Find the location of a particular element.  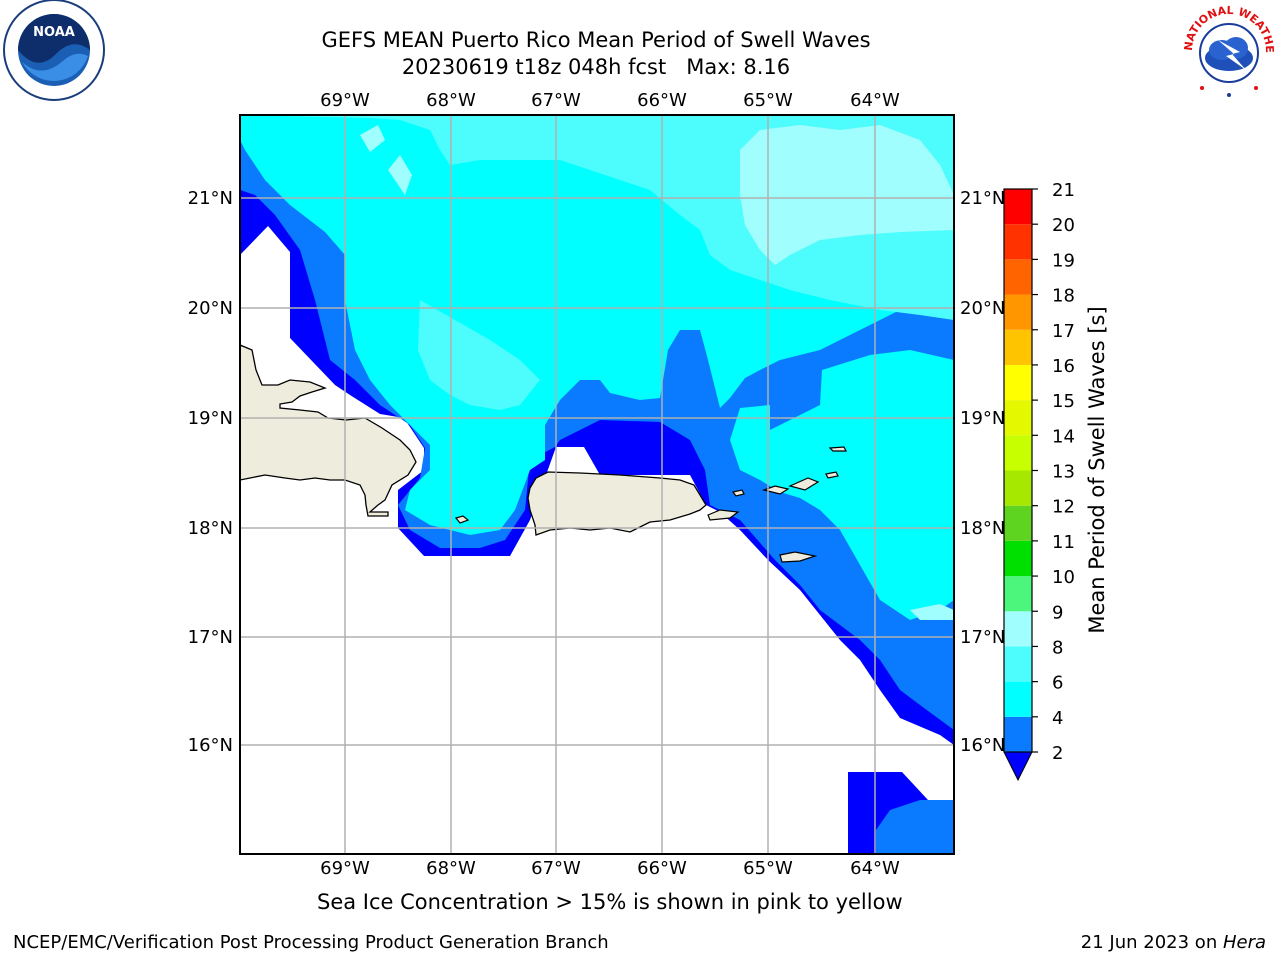

lat-label-right: 18°N is located at coordinates (982, 528).